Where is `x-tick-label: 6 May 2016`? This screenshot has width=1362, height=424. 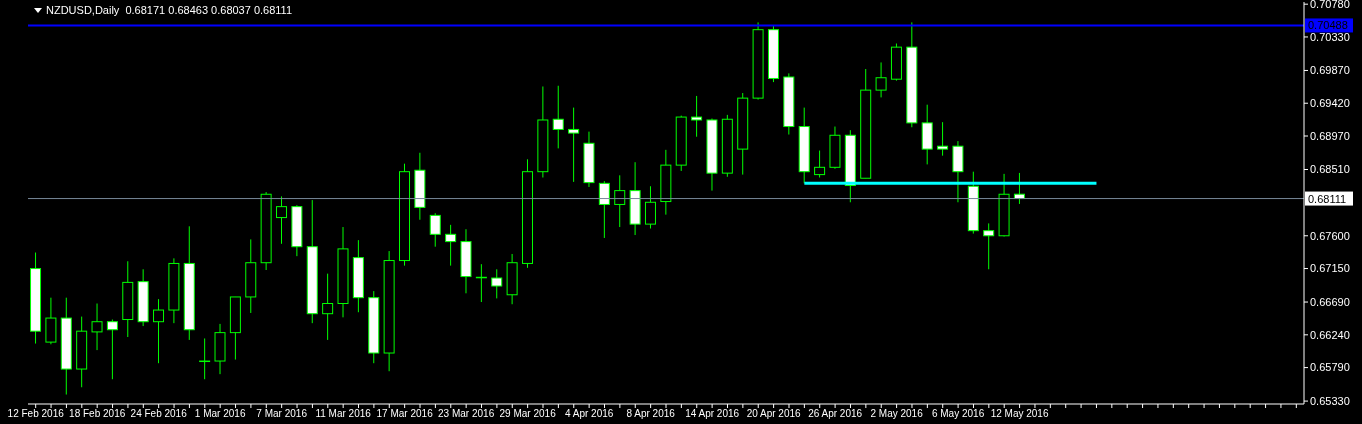
x-tick-label: 6 May 2016 is located at coordinates (958, 414).